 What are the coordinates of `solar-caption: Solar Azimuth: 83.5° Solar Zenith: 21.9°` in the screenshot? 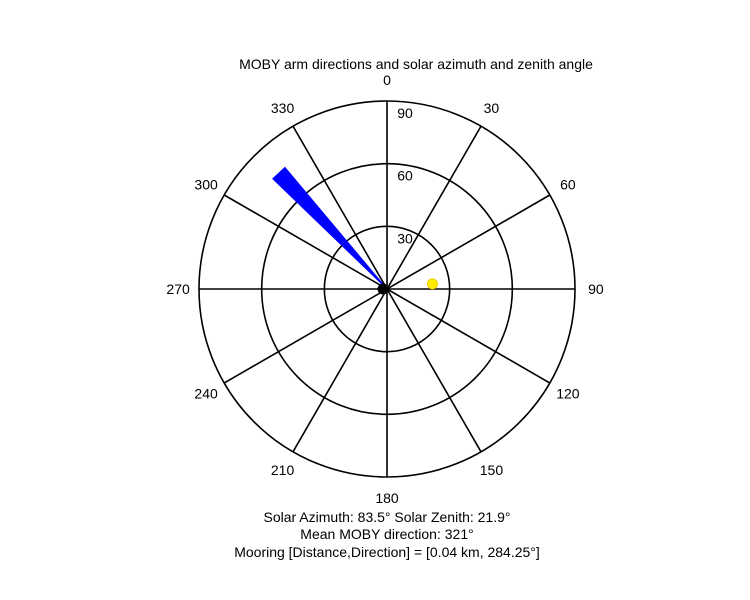 It's located at (387, 517).